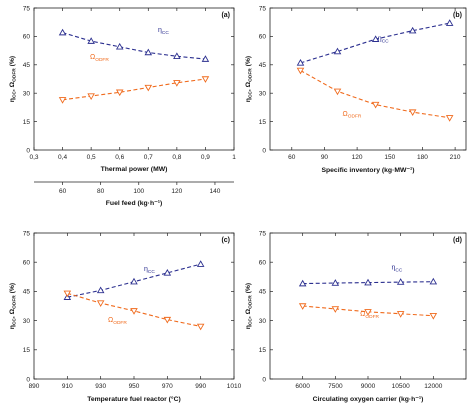 The width and height of the screenshot is (474, 408). I want to click on x-tick-label: 210, so click(455, 157).